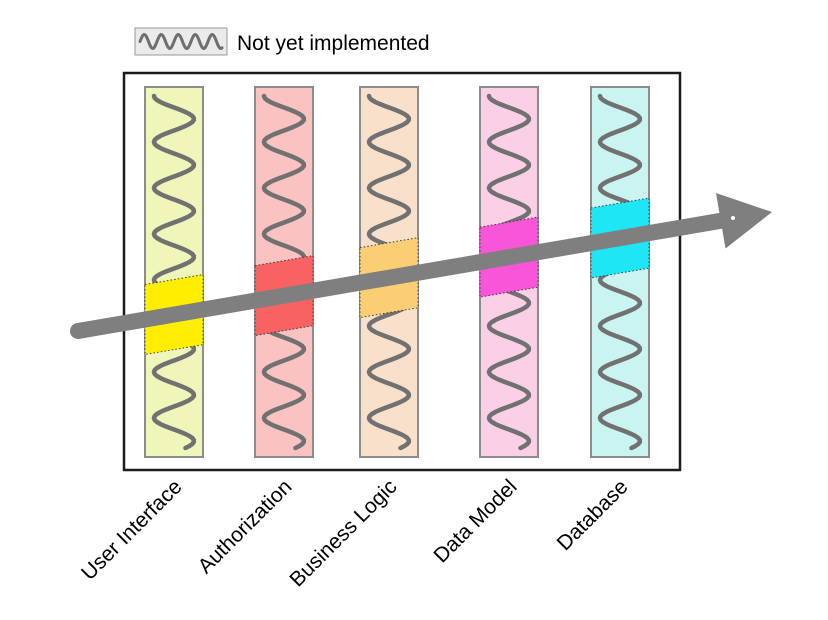 The width and height of the screenshot is (828, 620). I want to click on layer-user-interface, so click(174, 272).